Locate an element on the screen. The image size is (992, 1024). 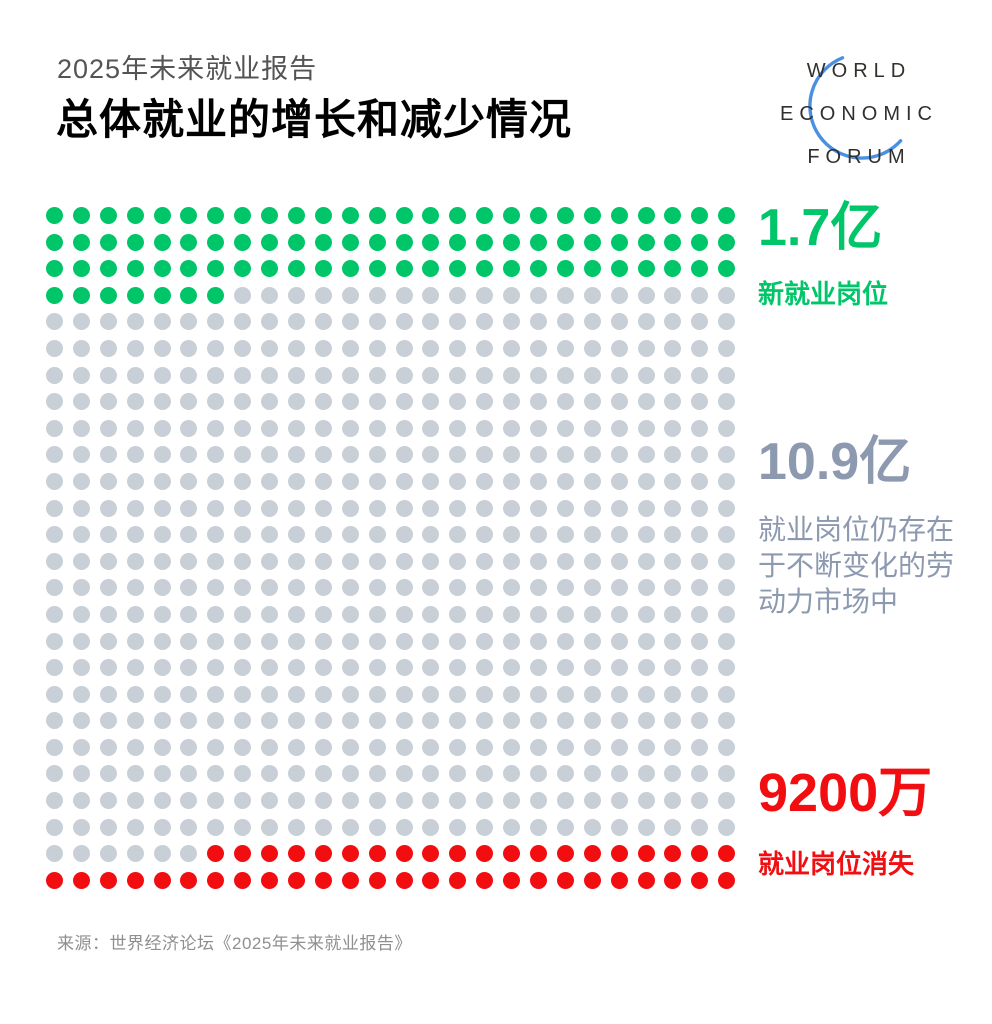
legend-gained-value: 1.7亿 is located at coordinates (820, 228).